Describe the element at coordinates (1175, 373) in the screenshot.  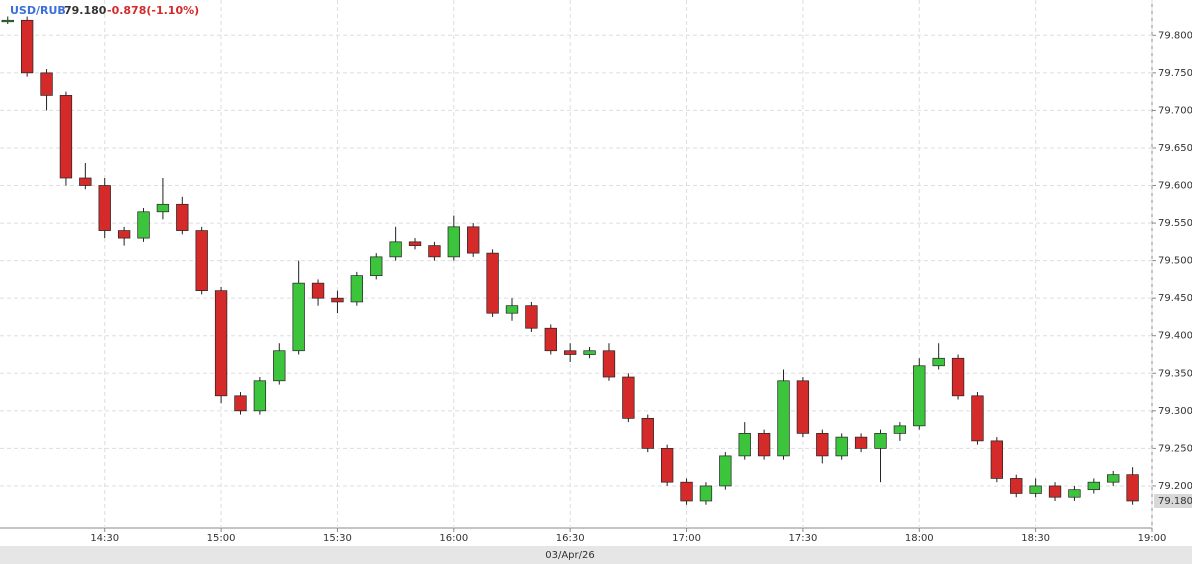
I see `y-tick-label: 79.350` at that location.